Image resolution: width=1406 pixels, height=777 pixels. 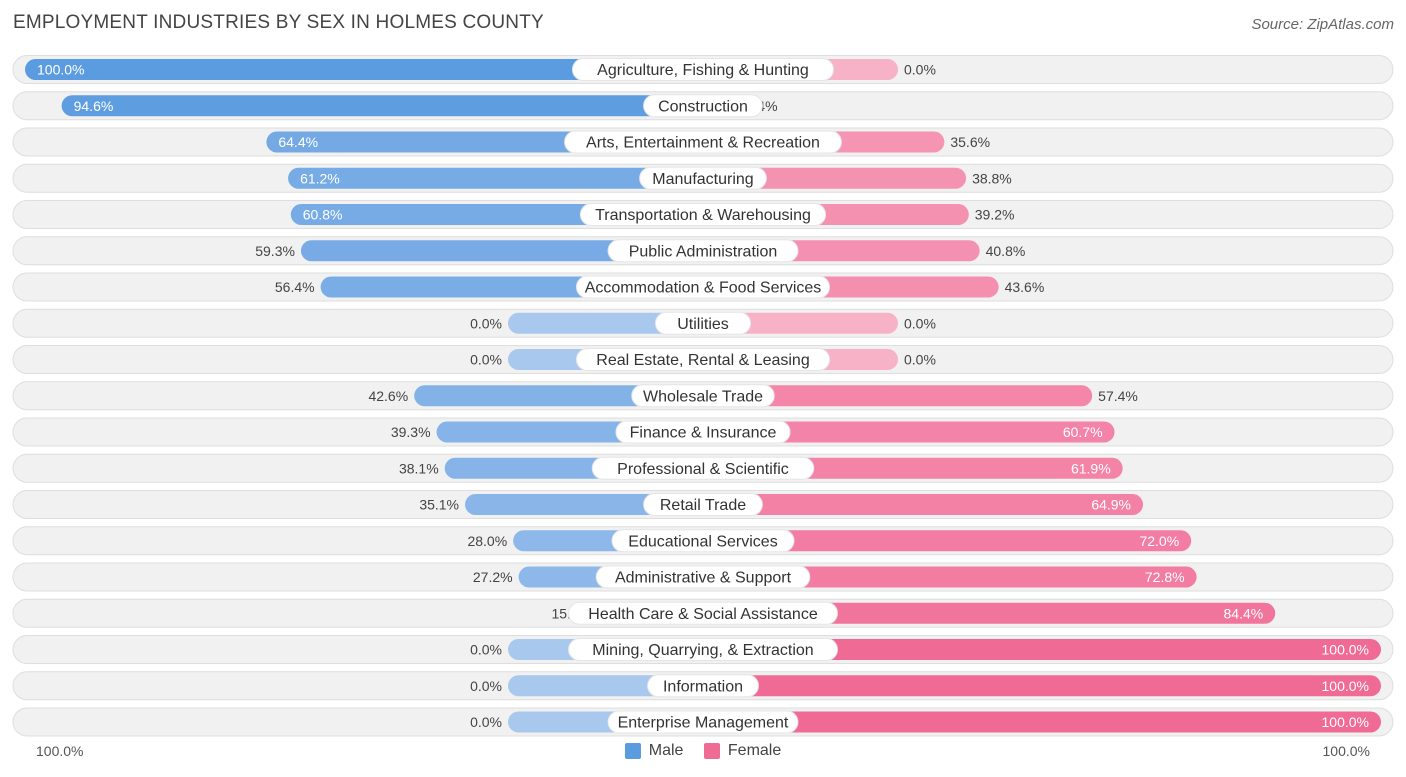 What do you see at coordinates (992, 178) in the screenshot?
I see `value-label-female: 38.8%` at bounding box center [992, 178].